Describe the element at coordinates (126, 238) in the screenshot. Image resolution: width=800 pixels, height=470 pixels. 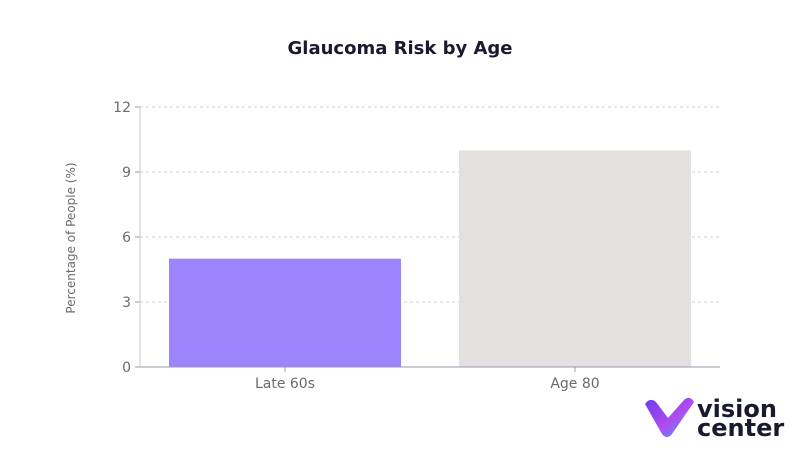
I see `y-tick-label: 6` at that location.